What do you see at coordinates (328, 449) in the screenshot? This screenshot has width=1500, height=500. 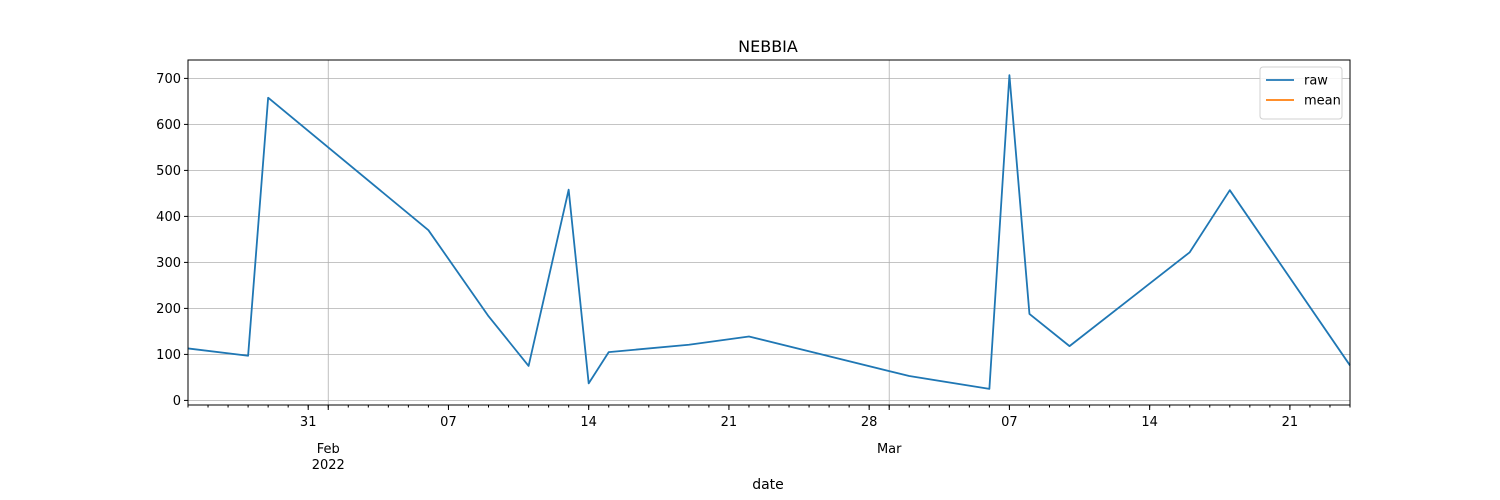 I see `x-tick-label: Feb` at bounding box center [328, 449].